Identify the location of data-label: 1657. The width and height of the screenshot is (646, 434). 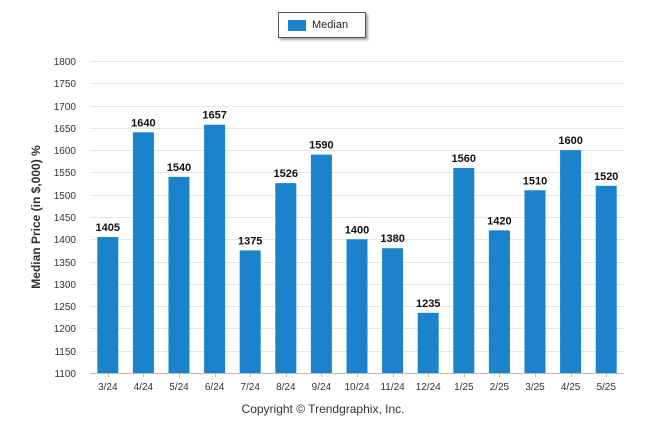
(214, 116).